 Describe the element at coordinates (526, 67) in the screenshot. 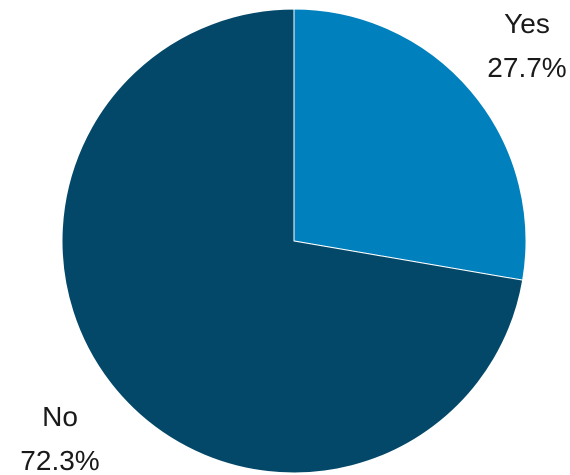

I see `slice-value-yes: 27.7%` at that location.